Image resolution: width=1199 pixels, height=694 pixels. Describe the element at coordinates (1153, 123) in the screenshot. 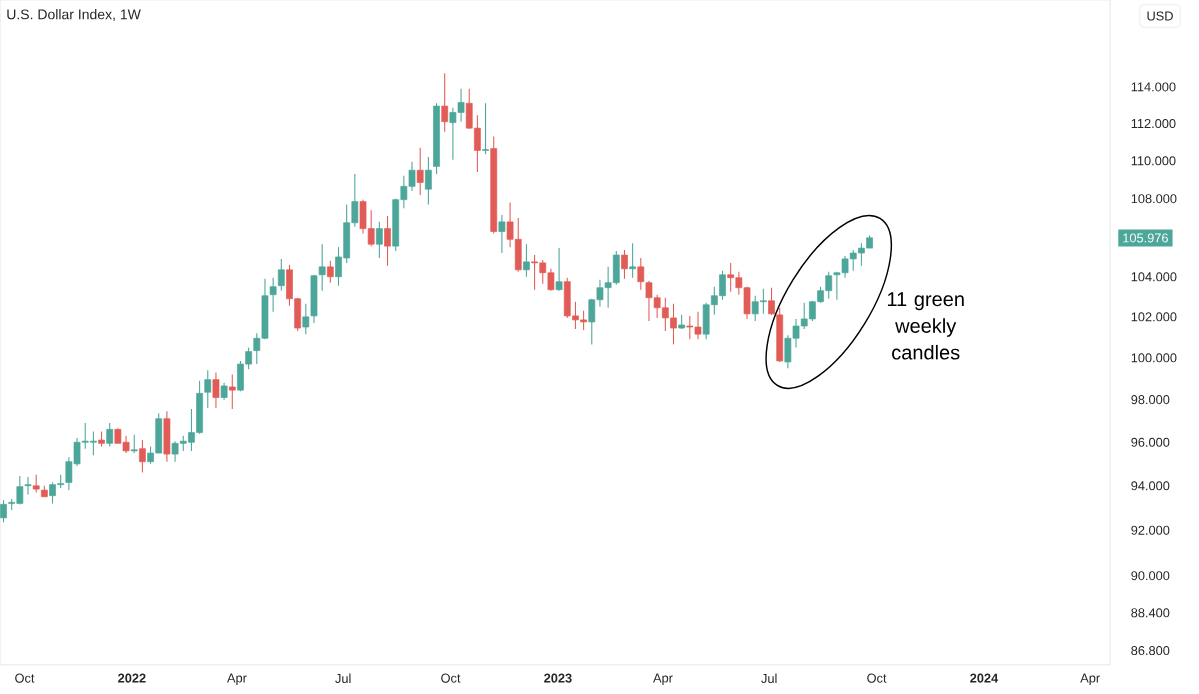

I see `y-tick-label: 112.000` at that location.